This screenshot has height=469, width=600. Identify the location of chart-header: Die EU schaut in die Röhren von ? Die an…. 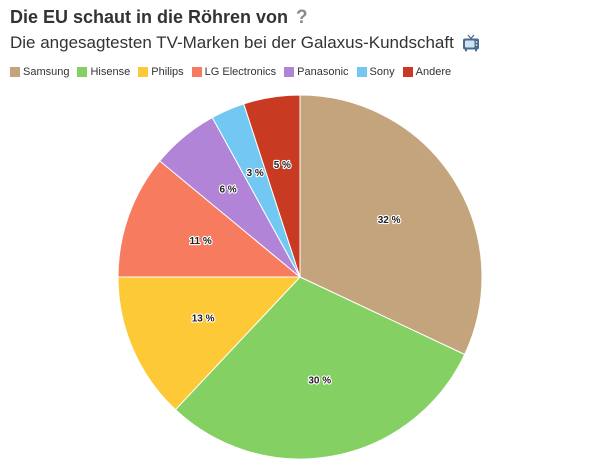
(300, 30).